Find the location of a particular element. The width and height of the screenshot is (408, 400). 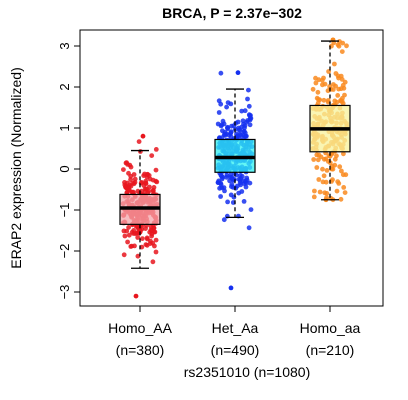

y-tick-label: 1 is located at coordinates (64, 127).